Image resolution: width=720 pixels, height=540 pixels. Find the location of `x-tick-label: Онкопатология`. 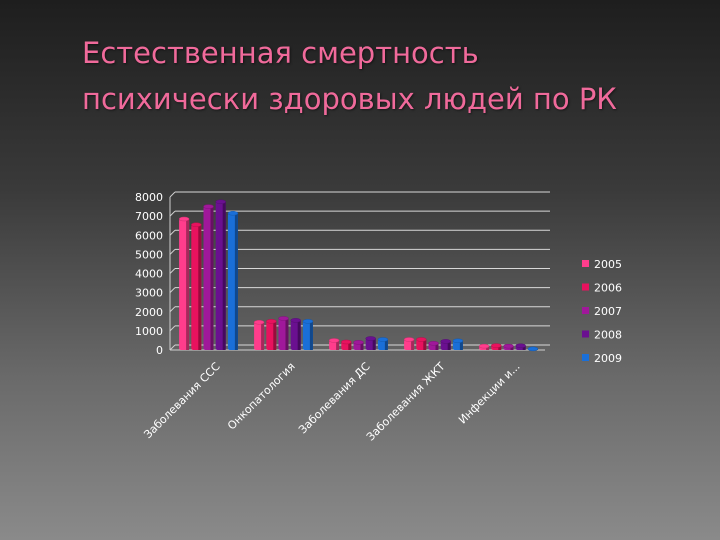

x-tick-label: Онкопатология is located at coordinates (261, 396).